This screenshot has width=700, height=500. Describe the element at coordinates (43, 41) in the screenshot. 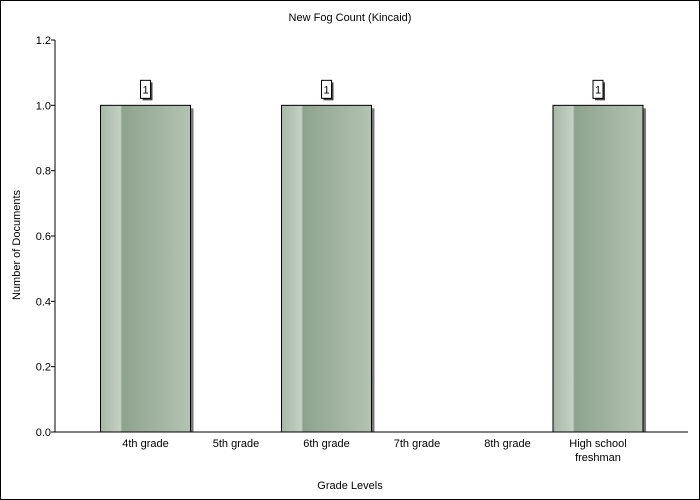

I see `y-tick-label: 1.2` at that location.